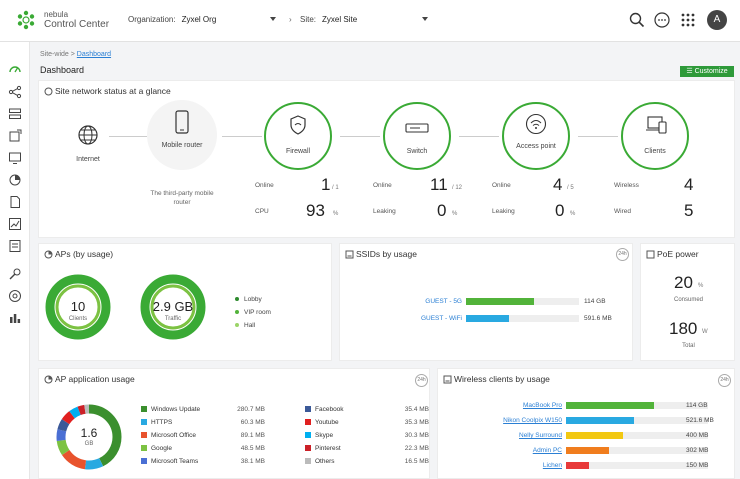  Describe the element at coordinates (717, 20) in the screenshot. I see `user-avatar: A` at that location.